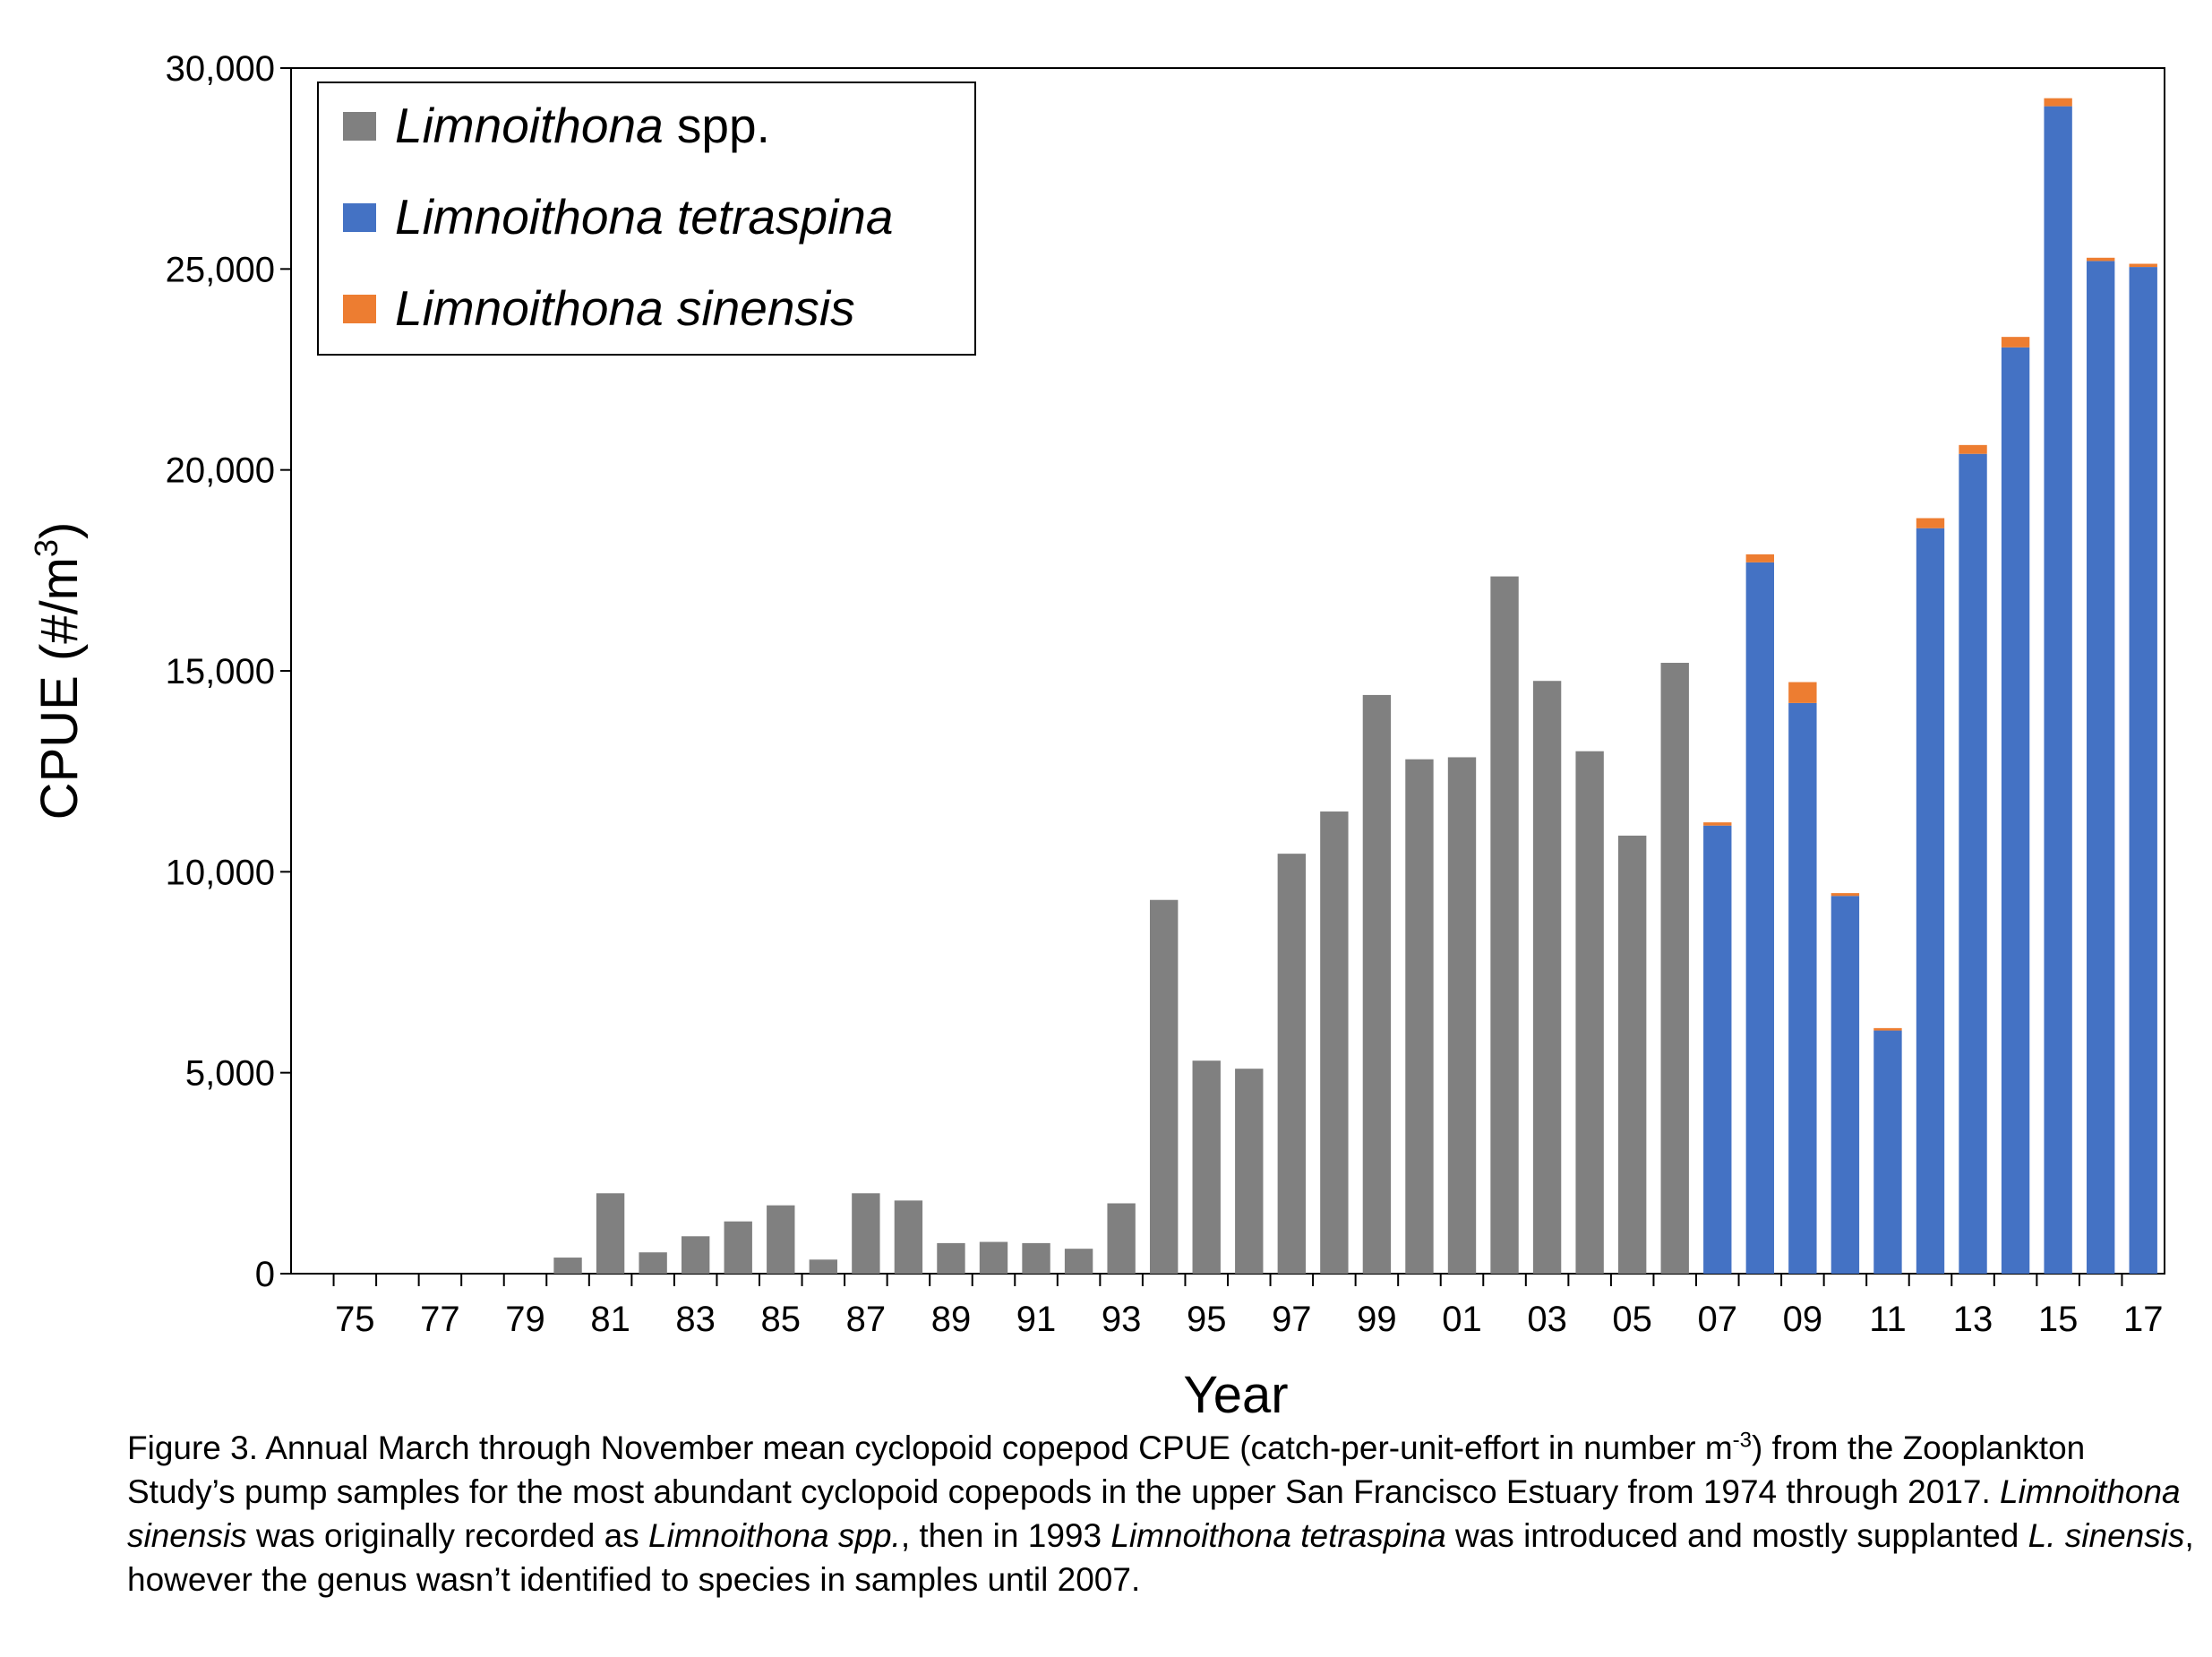 This screenshot has width=2212, height=1657. I want to click on x-tick-label: 03, so click(1547, 1319).